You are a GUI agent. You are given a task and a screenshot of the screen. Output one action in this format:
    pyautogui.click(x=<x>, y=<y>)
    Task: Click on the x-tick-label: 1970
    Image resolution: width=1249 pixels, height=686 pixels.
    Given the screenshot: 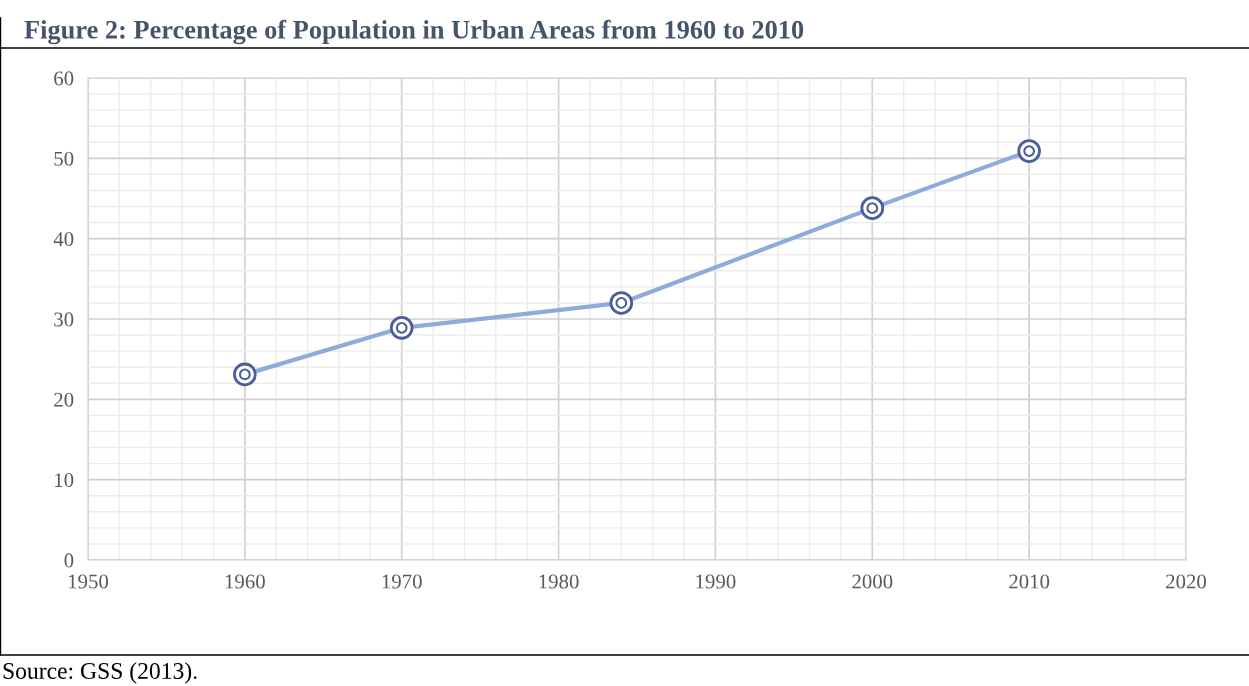 What is the action you would take?
    pyautogui.click(x=402, y=581)
    